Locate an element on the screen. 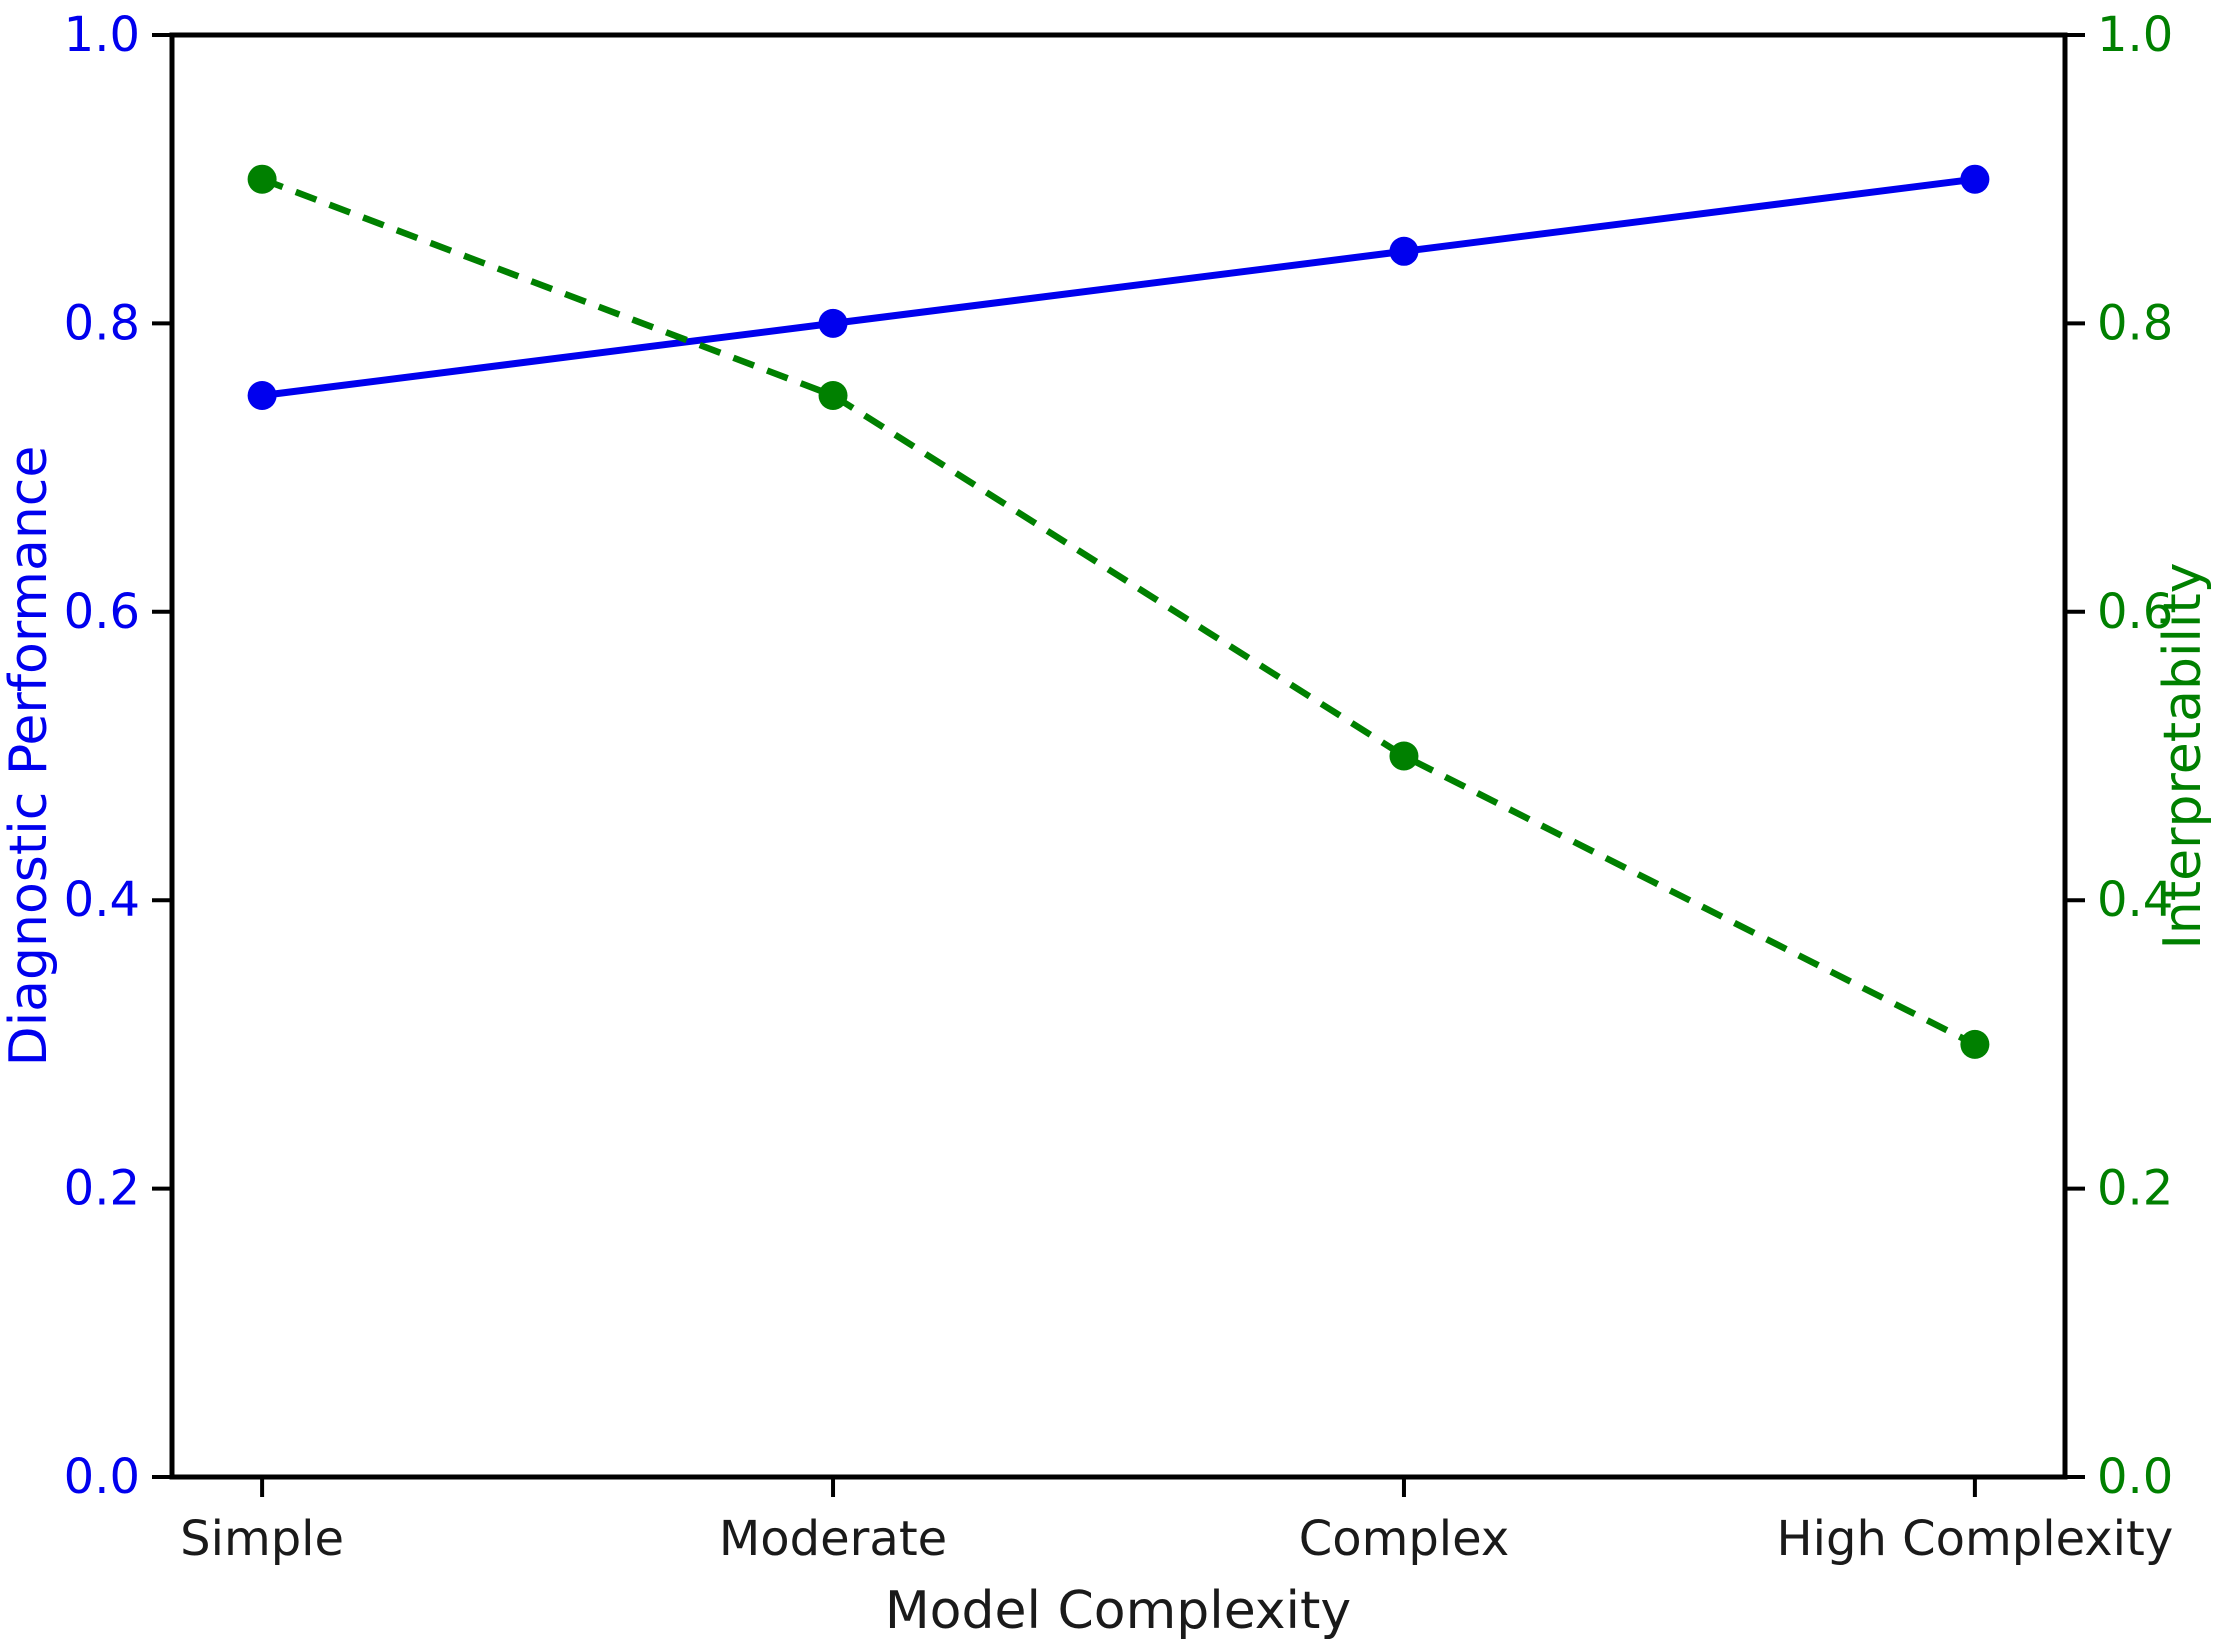 Image resolution: width=2231 pixels, height=1650 pixels. y-tick-label-right: 0.6 is located at coordinates (2135, 612).